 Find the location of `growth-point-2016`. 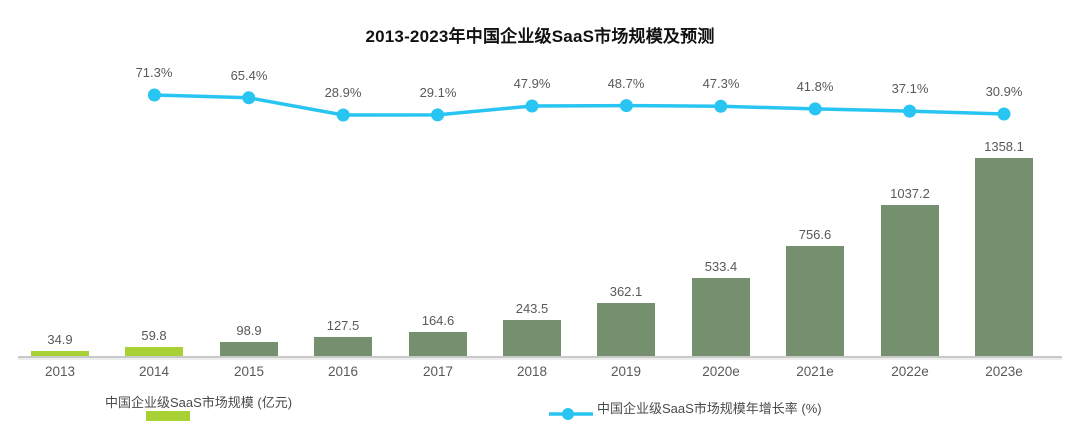

growth-point-2016 is located at coordinates (343, 115).